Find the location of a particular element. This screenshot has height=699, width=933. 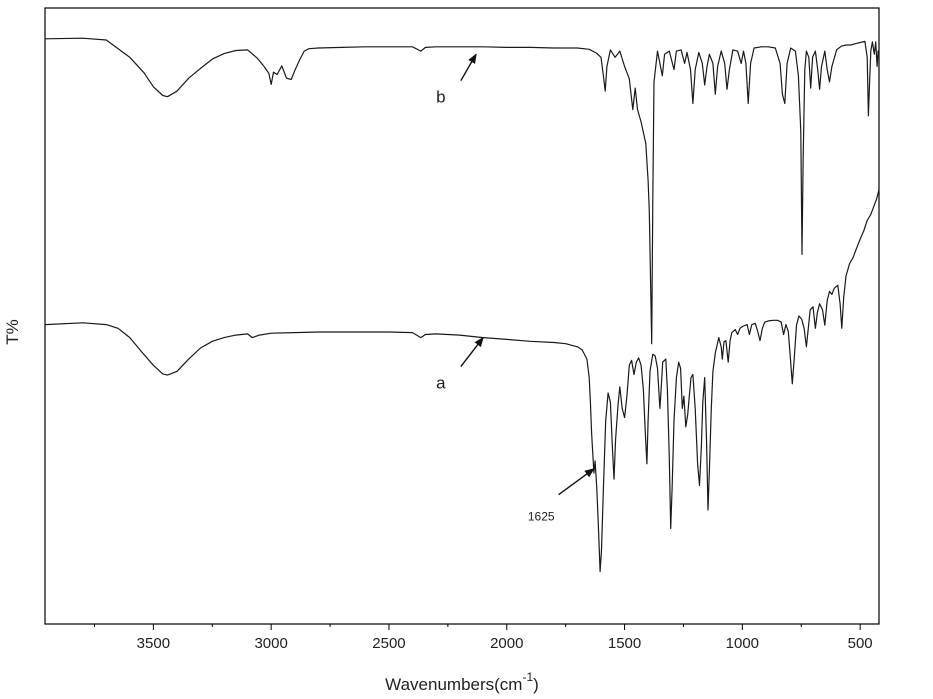

annotation-label-b: b is located at coordinates (440, 97).